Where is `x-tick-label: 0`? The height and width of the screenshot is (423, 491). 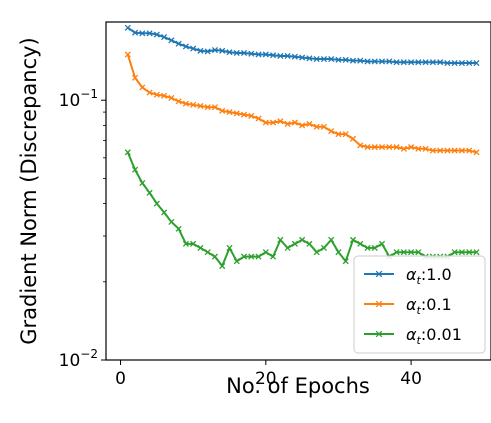
x-tick-label: 0 is located at coordinates (120, 379).